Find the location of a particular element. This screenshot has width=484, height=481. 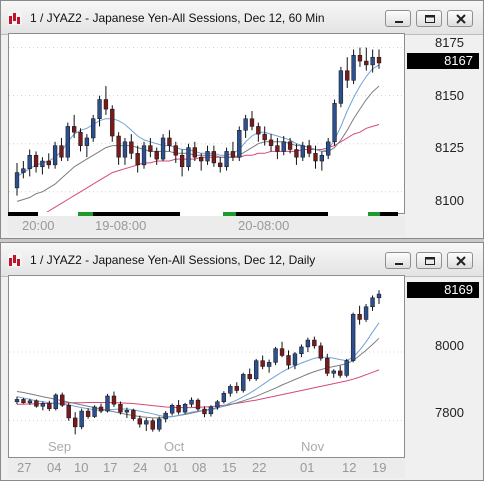

date-label: 24 is located at coordinates (140, 467).